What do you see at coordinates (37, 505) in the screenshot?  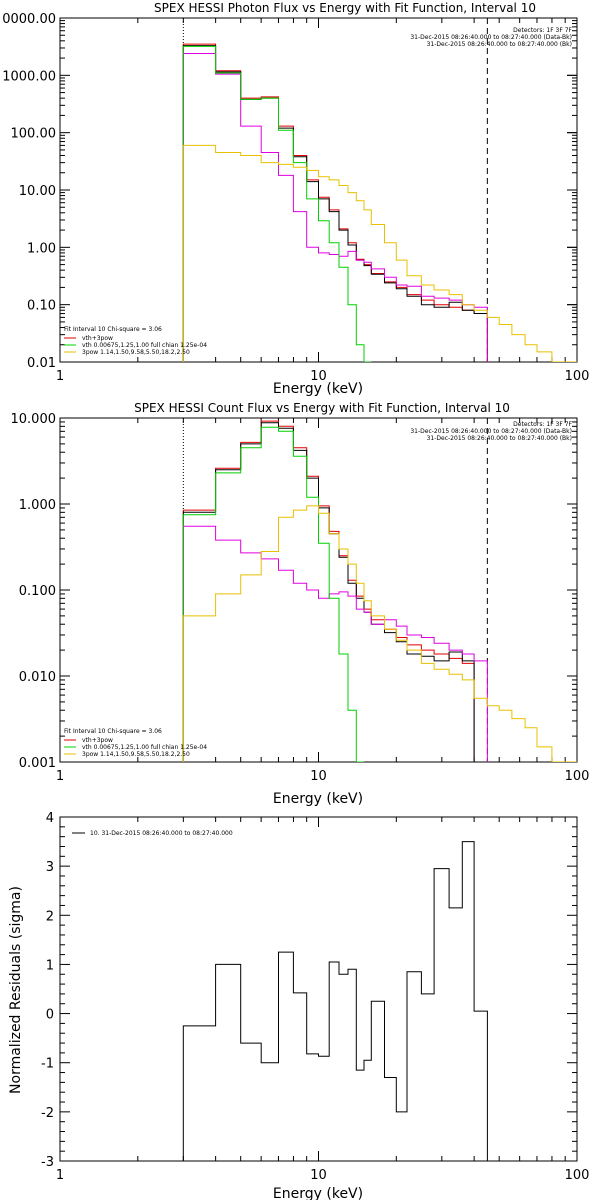 I see `count-flux-y-tick-label: 1.000` at bounding box center [37, 505].